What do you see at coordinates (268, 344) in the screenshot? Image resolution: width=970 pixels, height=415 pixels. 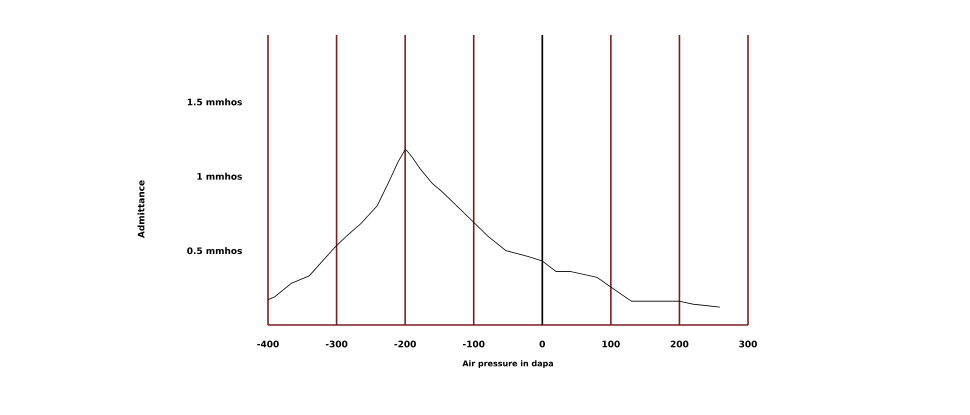 I see `x-tick-label: -400` at bounding box center [268, 344].